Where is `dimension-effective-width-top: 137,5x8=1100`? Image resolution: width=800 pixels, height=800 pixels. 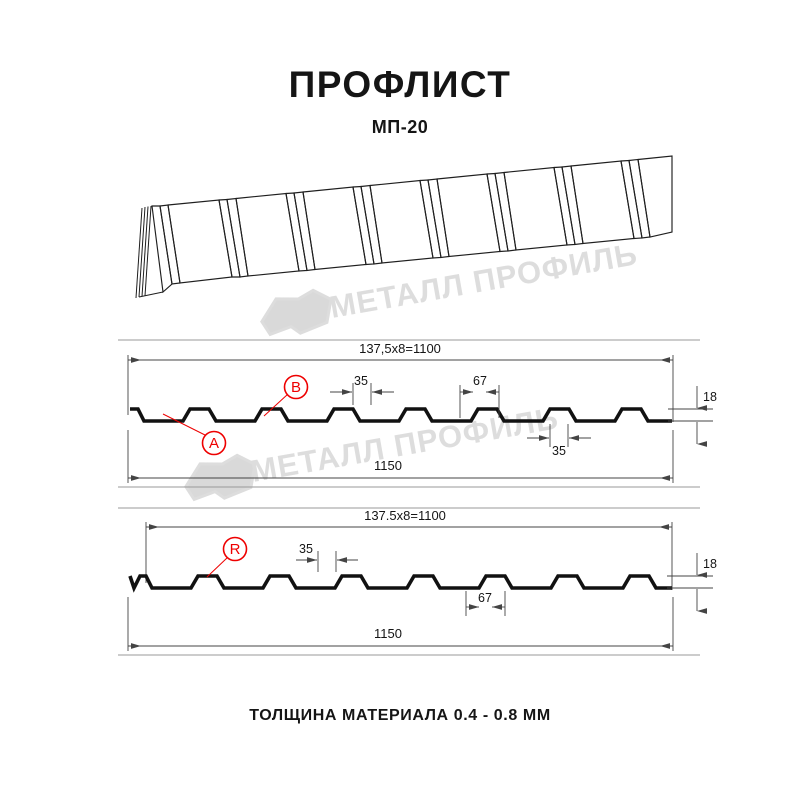 dimension-effective-width-top: 137,5x8=1100 is located at coordinates (400, 381).